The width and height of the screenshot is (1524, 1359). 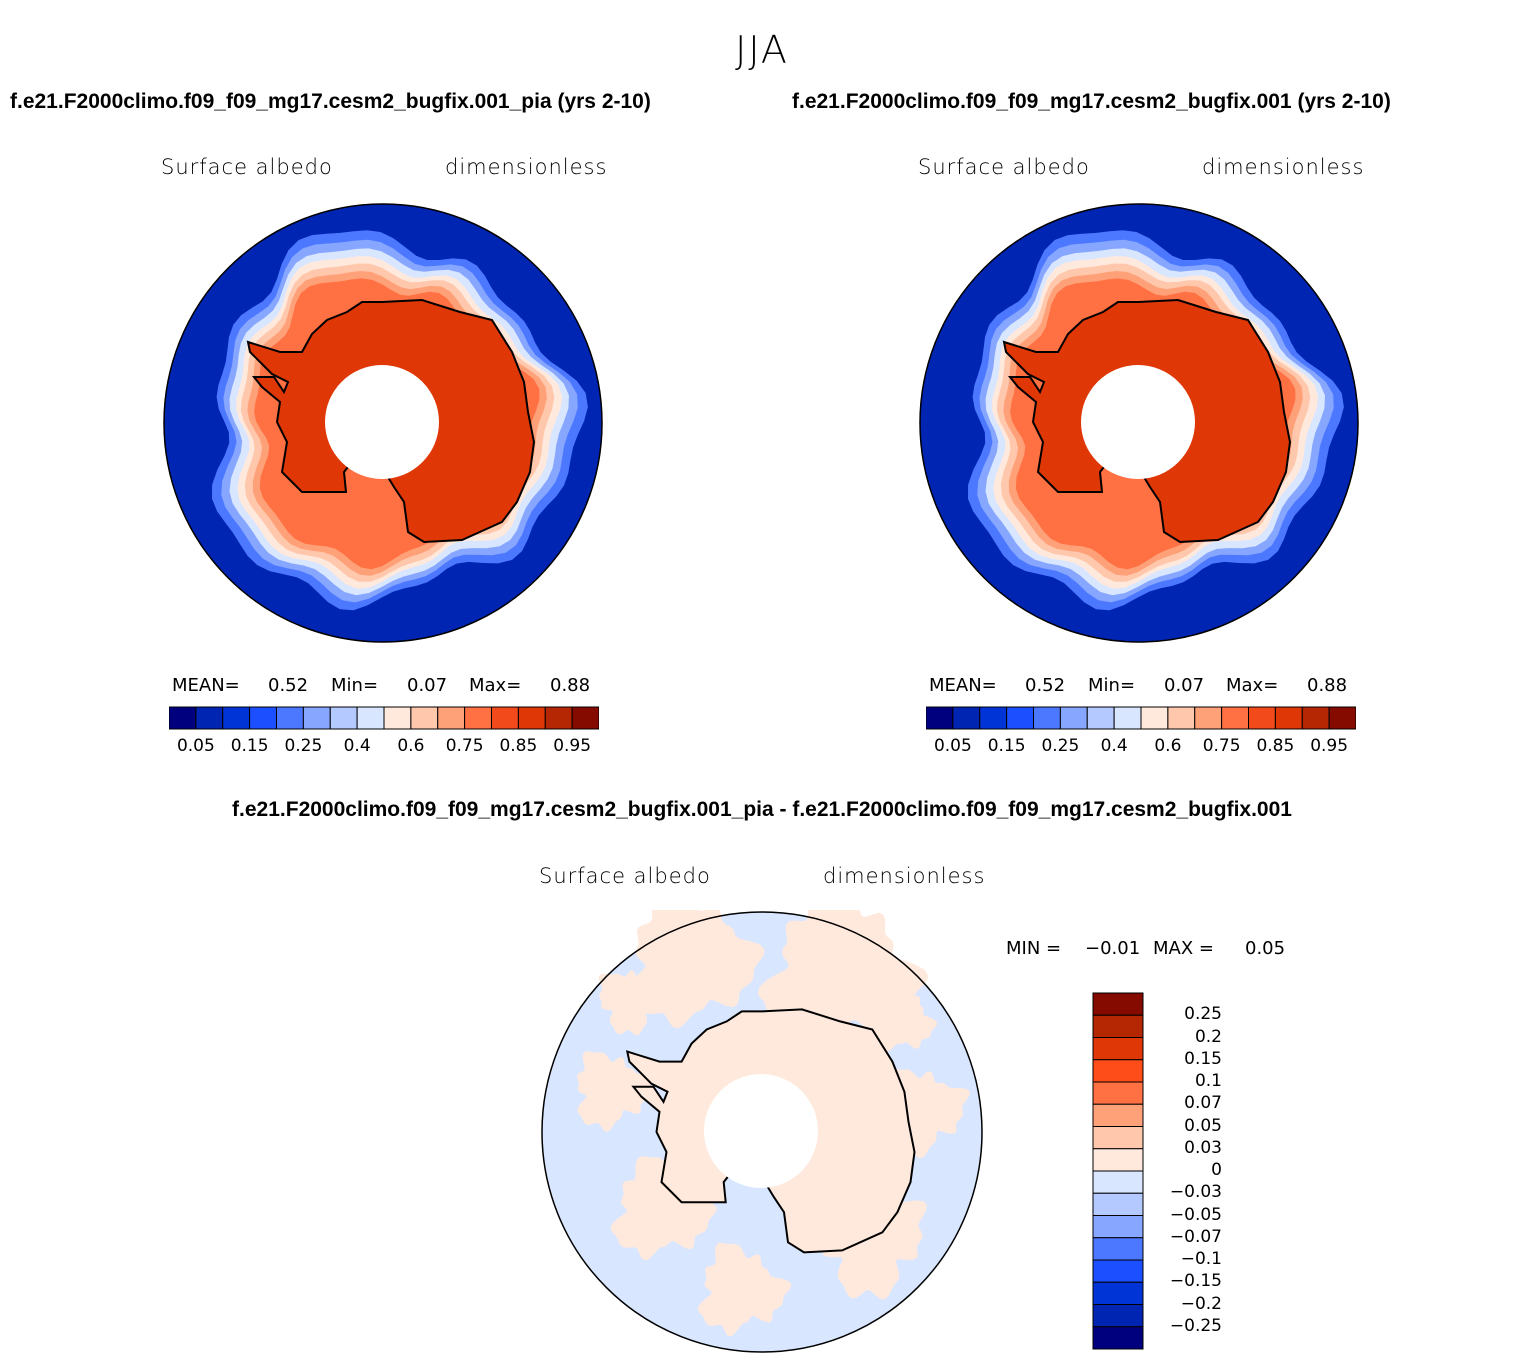 I want to click on map-difference, so click(x=762, y=1131).